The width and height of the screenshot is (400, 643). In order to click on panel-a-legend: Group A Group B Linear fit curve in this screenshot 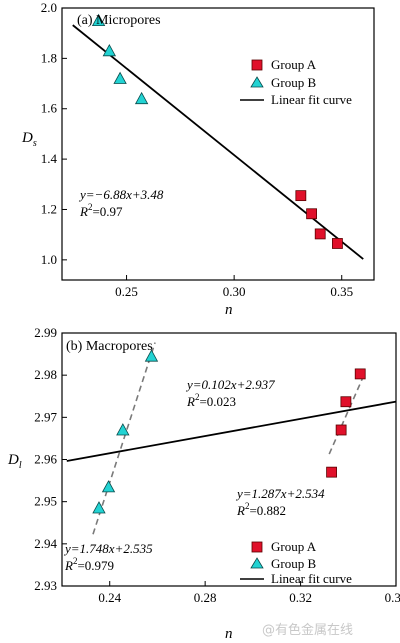, I will do `click(296, 82)`.